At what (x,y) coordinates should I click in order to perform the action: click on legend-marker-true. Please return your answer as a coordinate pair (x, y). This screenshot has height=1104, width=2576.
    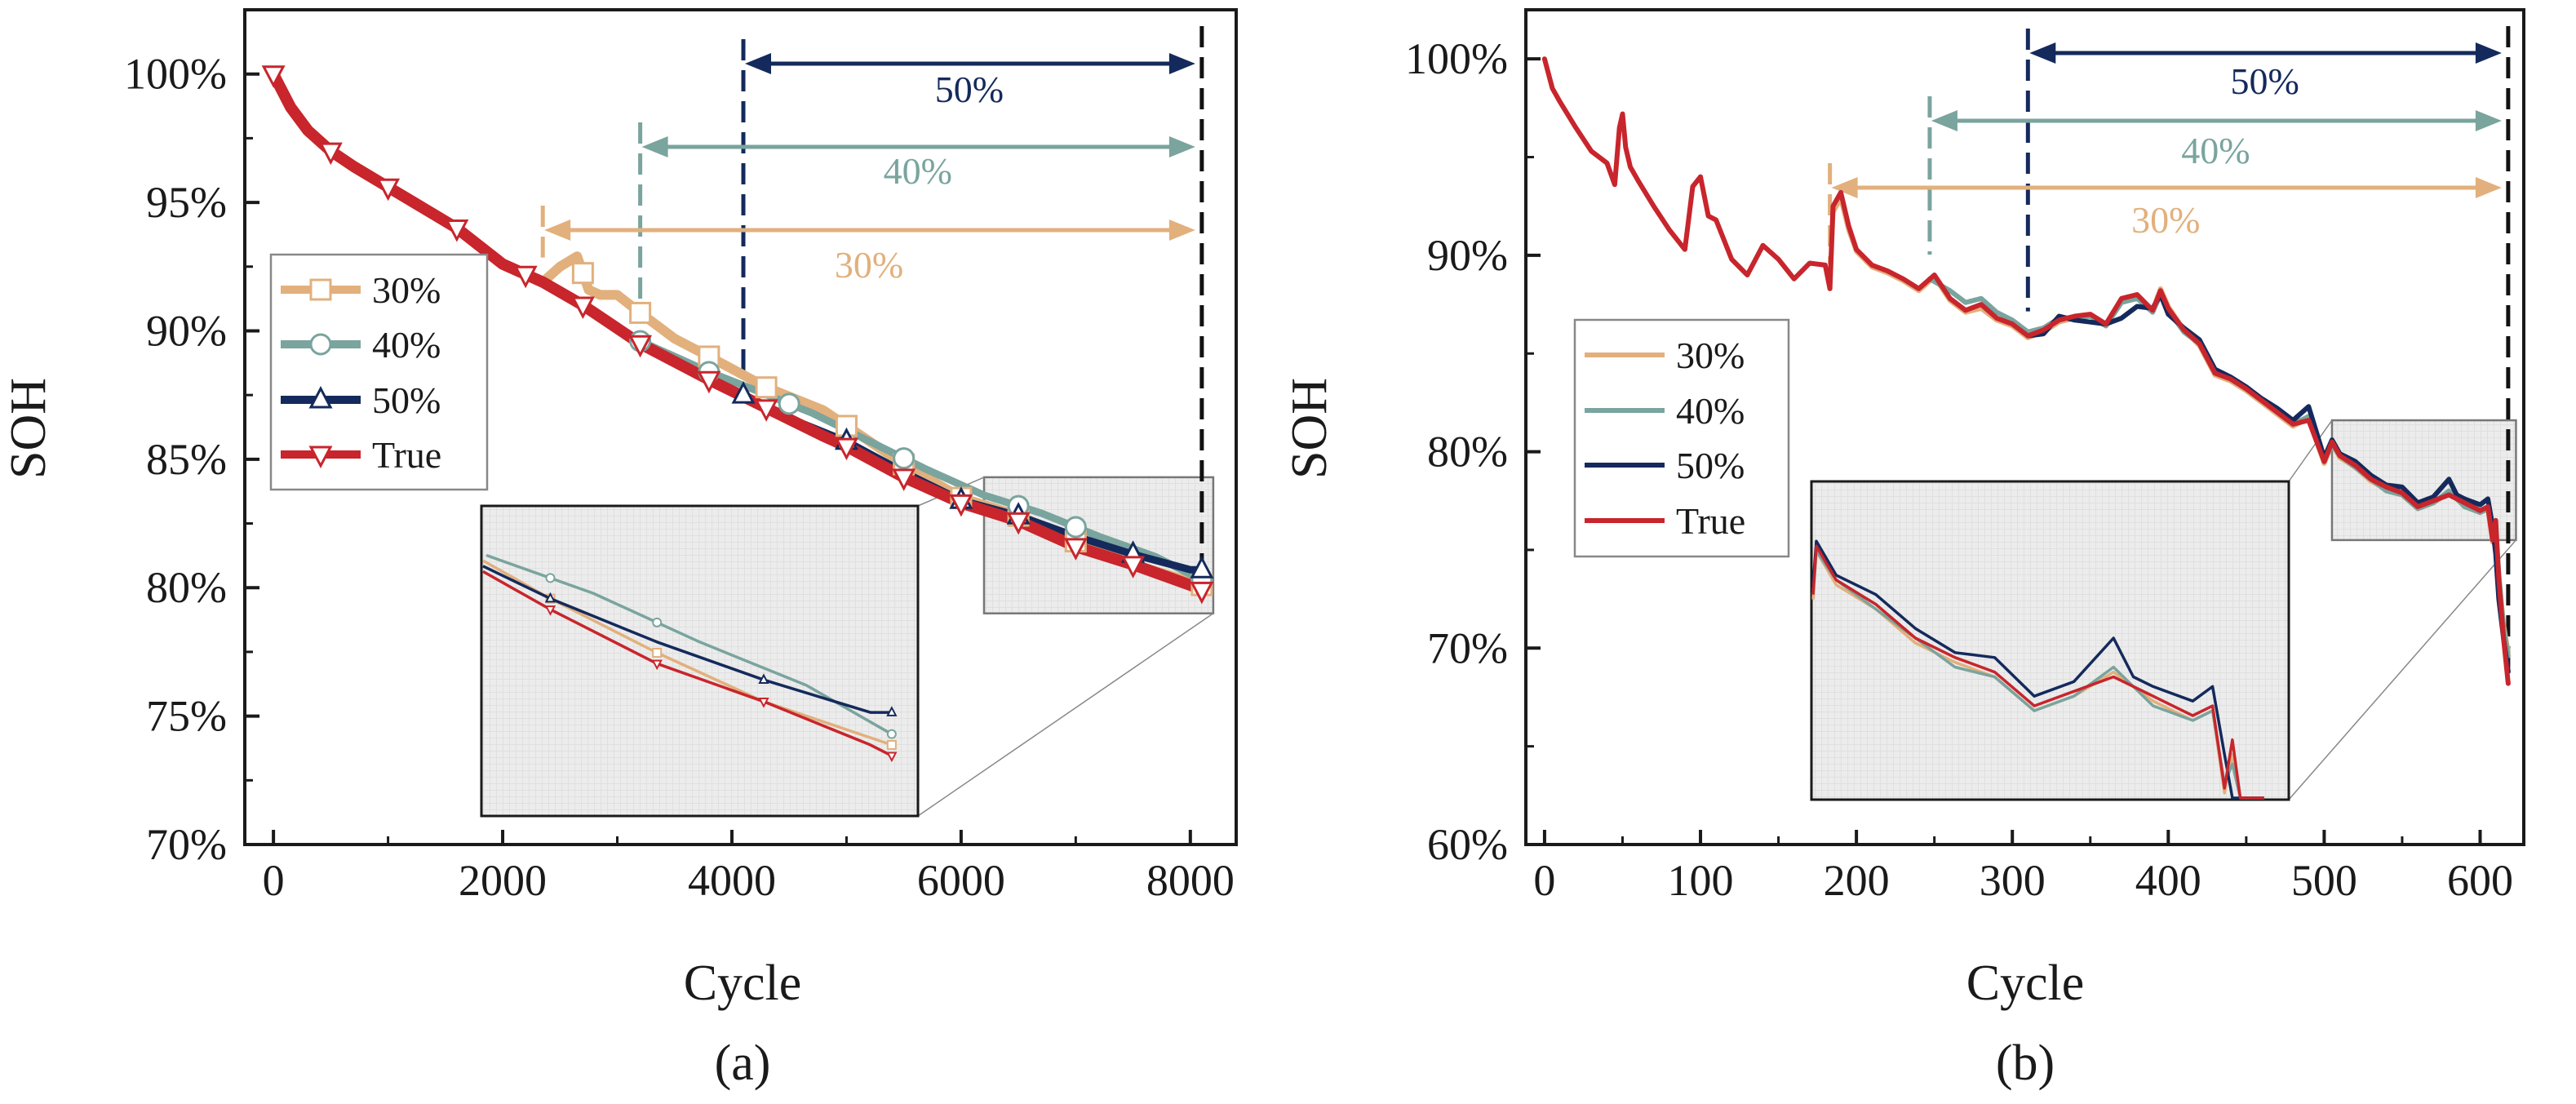
    Looking at the image, I should click on (320, 457).